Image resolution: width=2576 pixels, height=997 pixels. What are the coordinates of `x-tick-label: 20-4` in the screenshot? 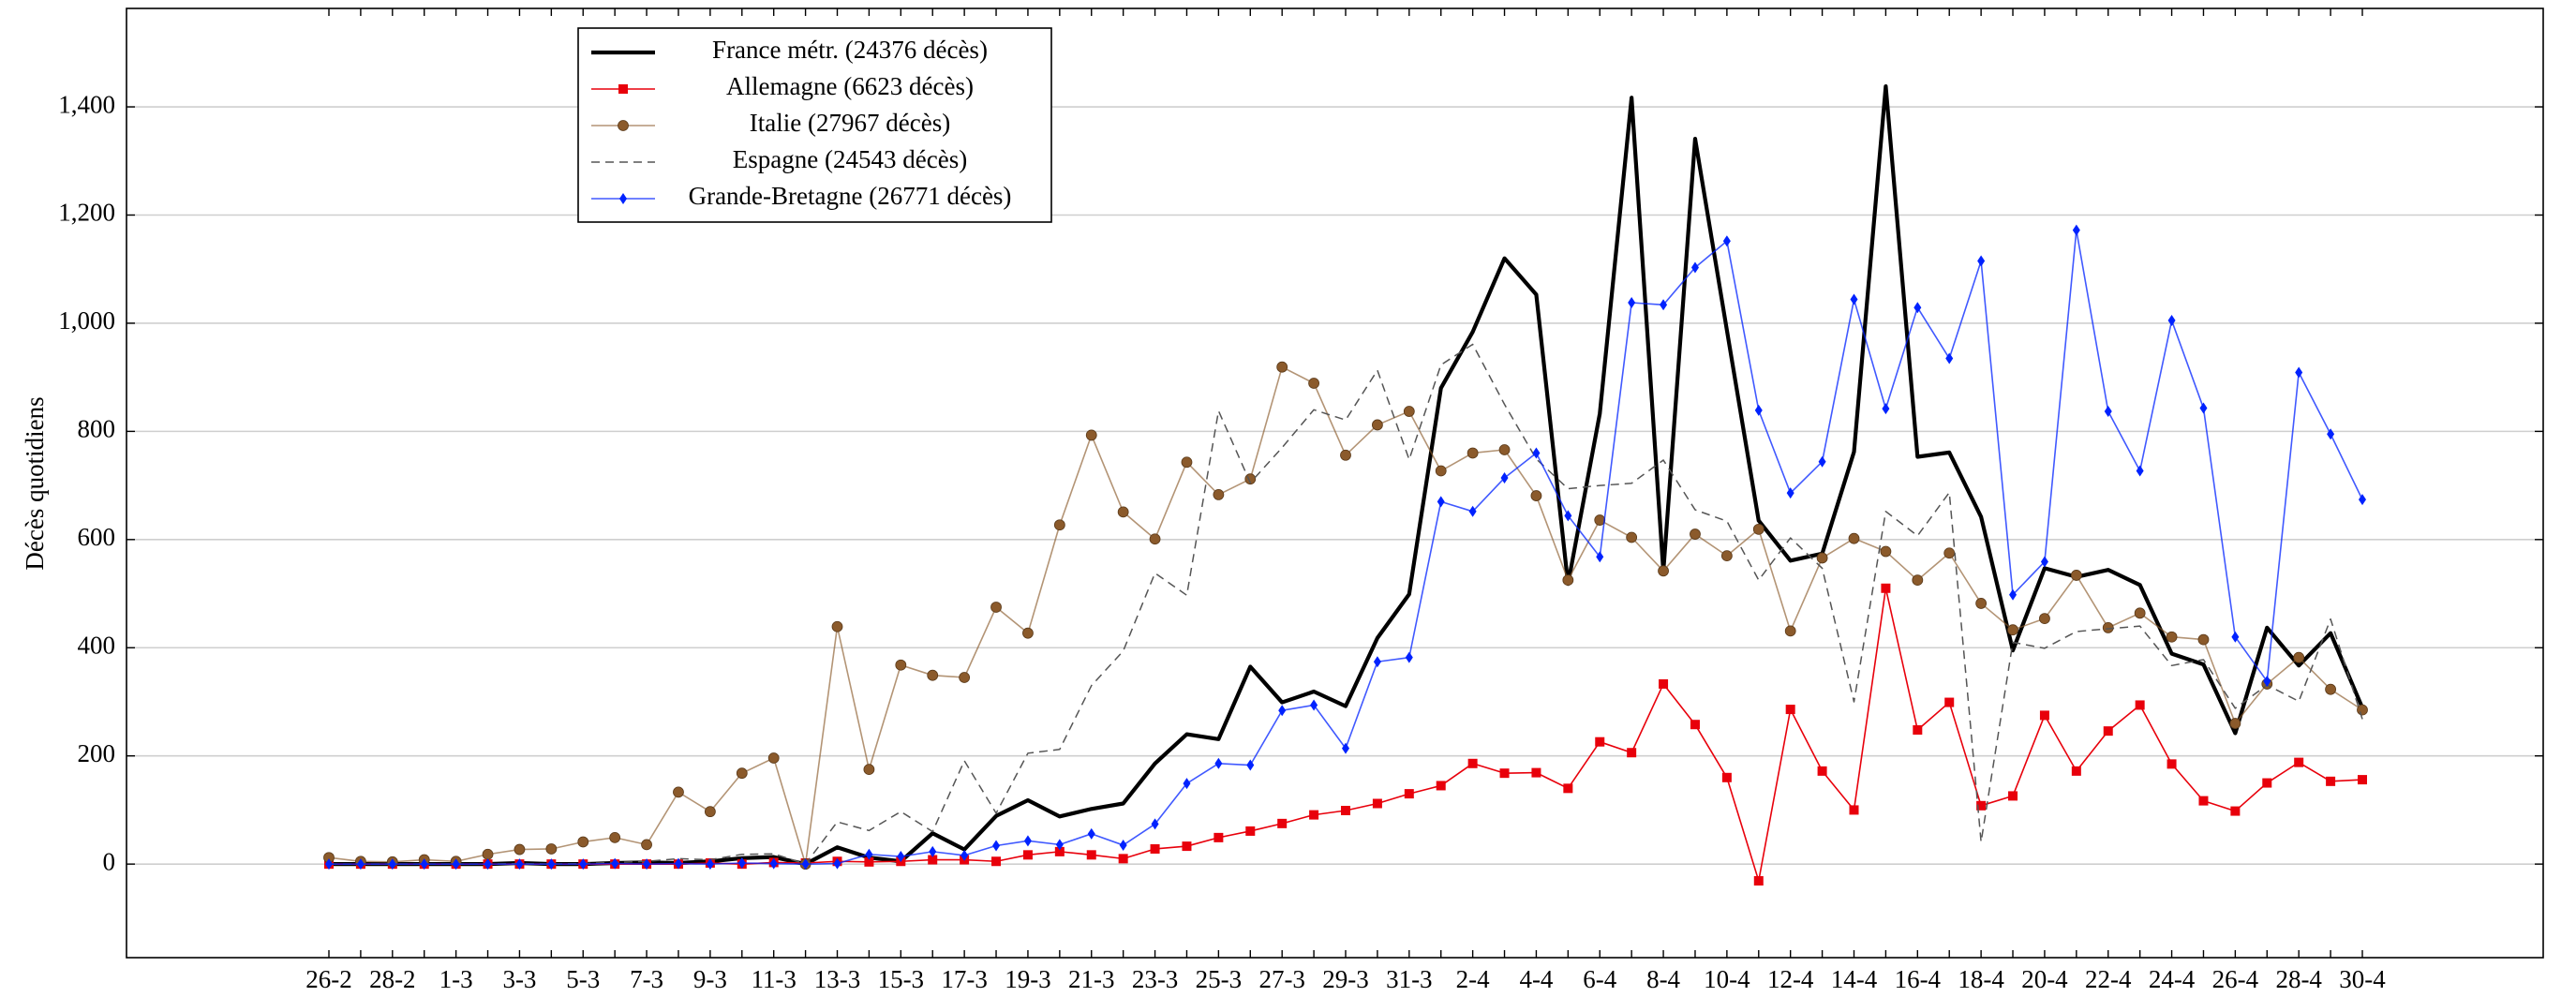 It's located at (2044, 979).